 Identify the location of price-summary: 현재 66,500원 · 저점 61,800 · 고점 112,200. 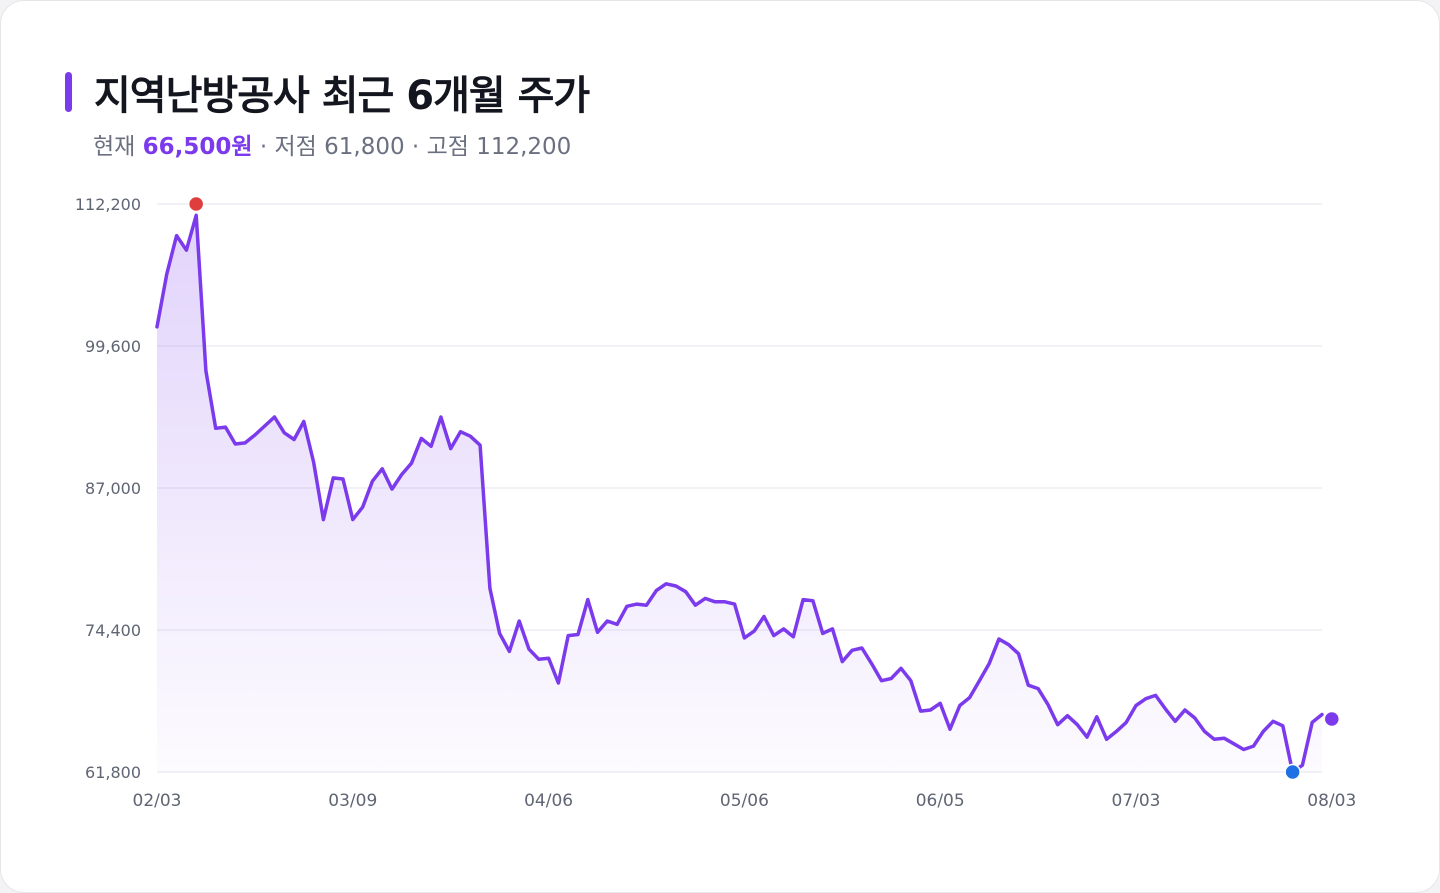
(332, 144).